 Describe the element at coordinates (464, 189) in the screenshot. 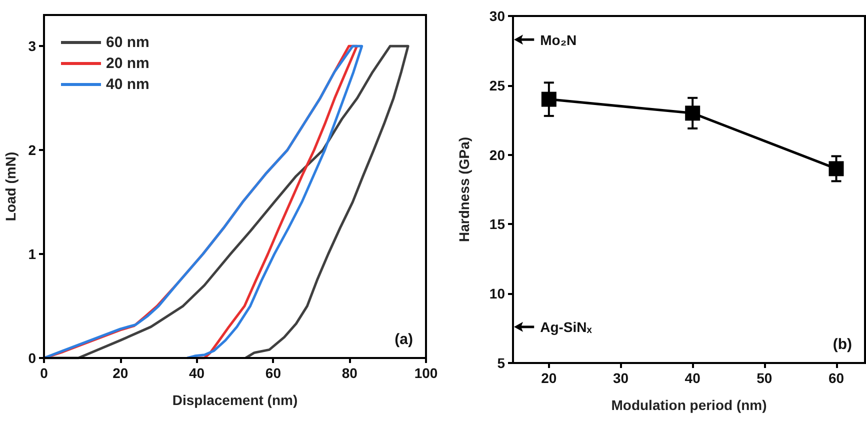

I see `y-axis-title: Hardness (GPa)` at that location.